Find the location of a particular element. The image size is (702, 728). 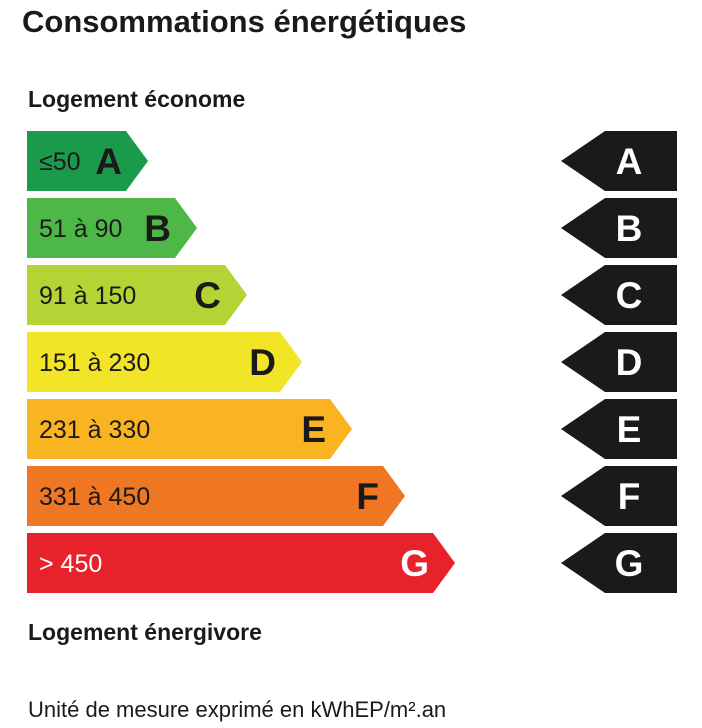

range-label-d: 151 à 230 is located at coordinates (94, 363).